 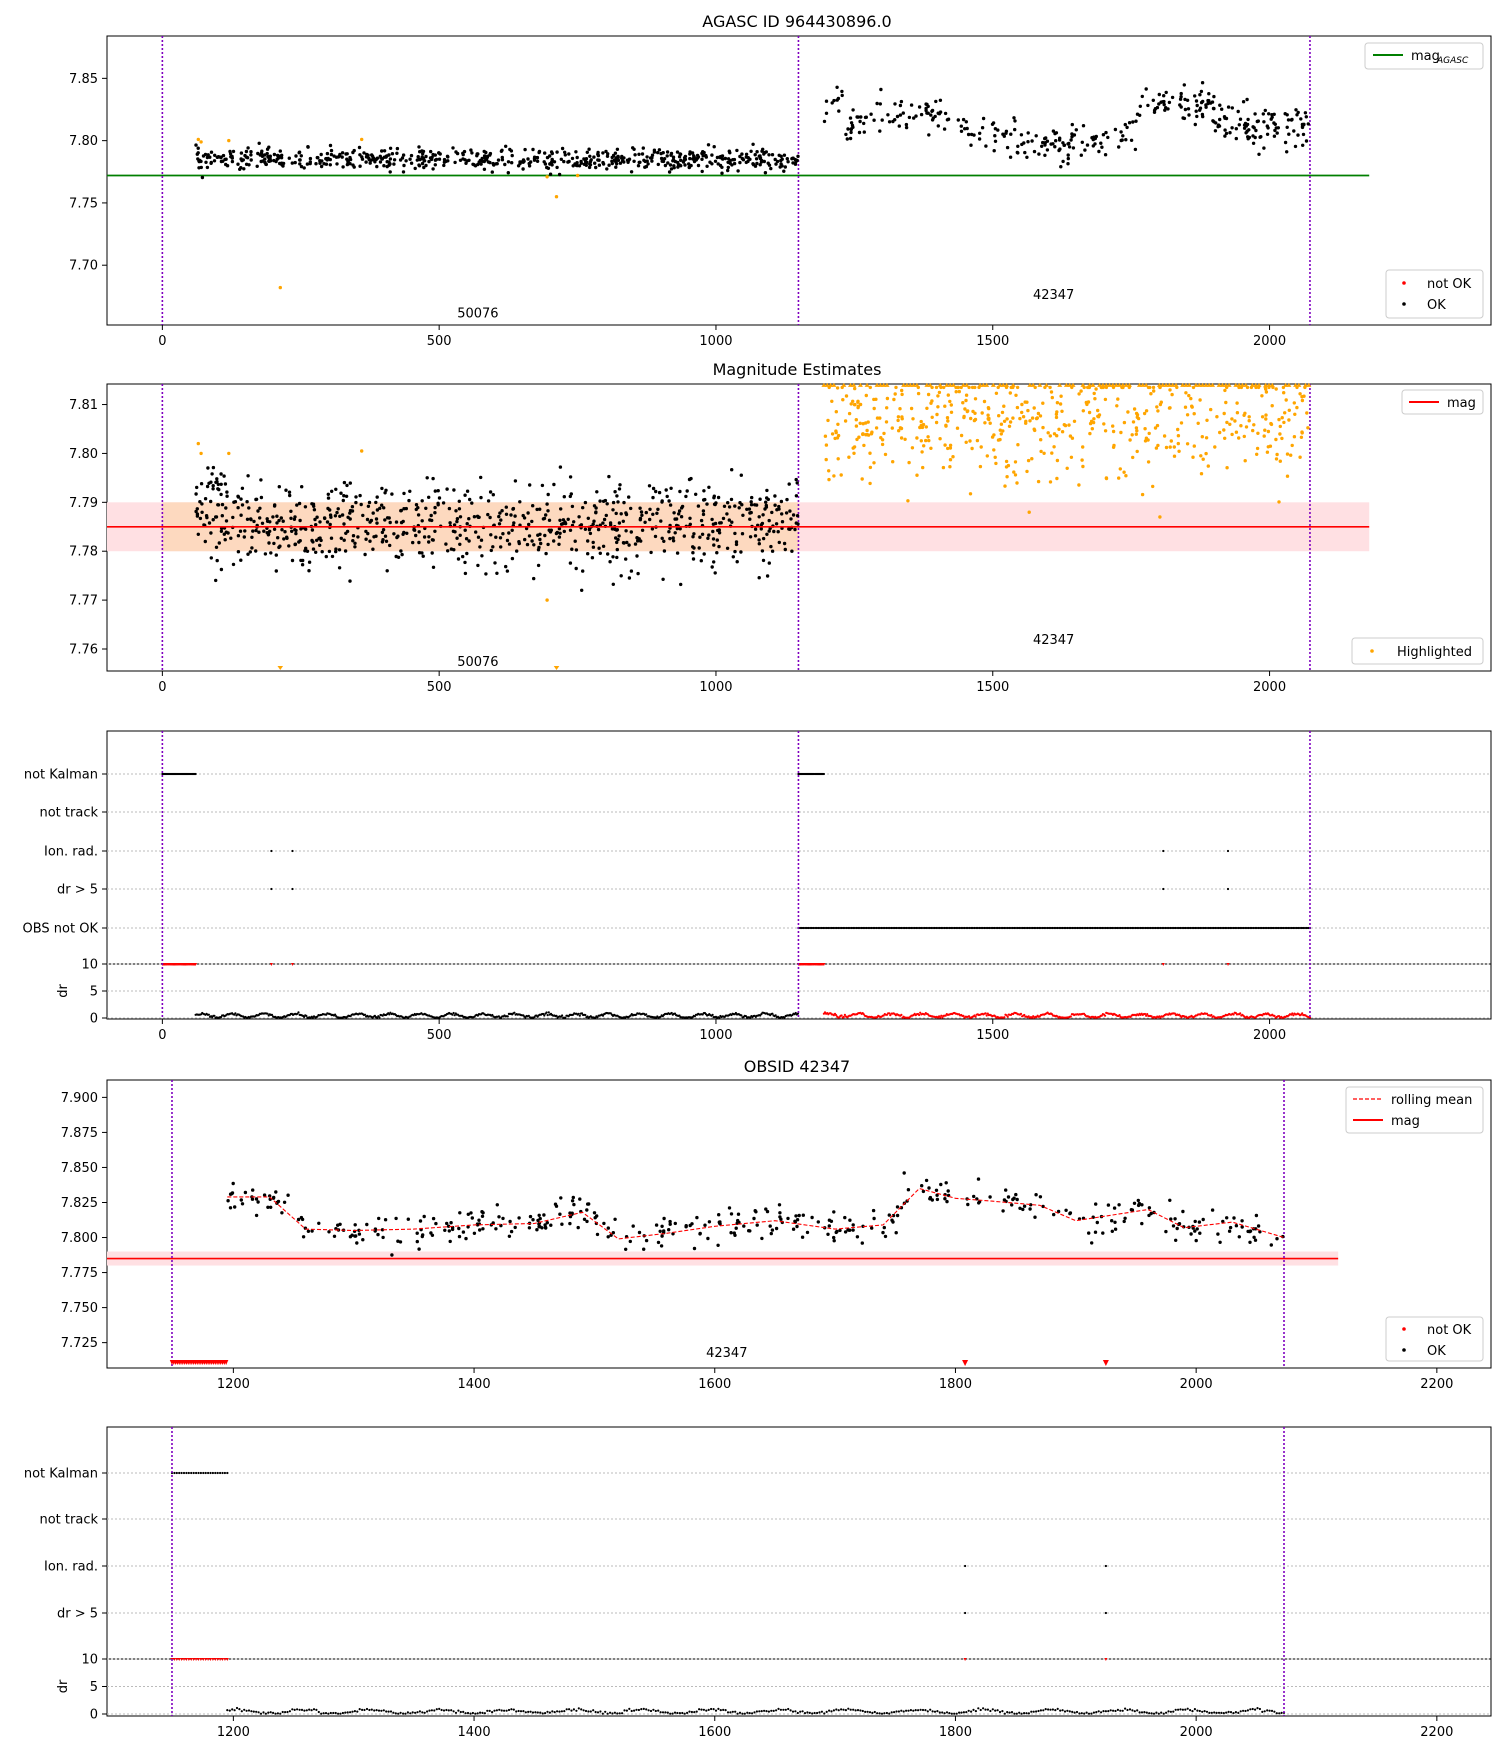 What do you see at coordinates (1007, 384) in the screenshot?
I see `clipped-highlighted-marker` at bounding box center [1007, 384].